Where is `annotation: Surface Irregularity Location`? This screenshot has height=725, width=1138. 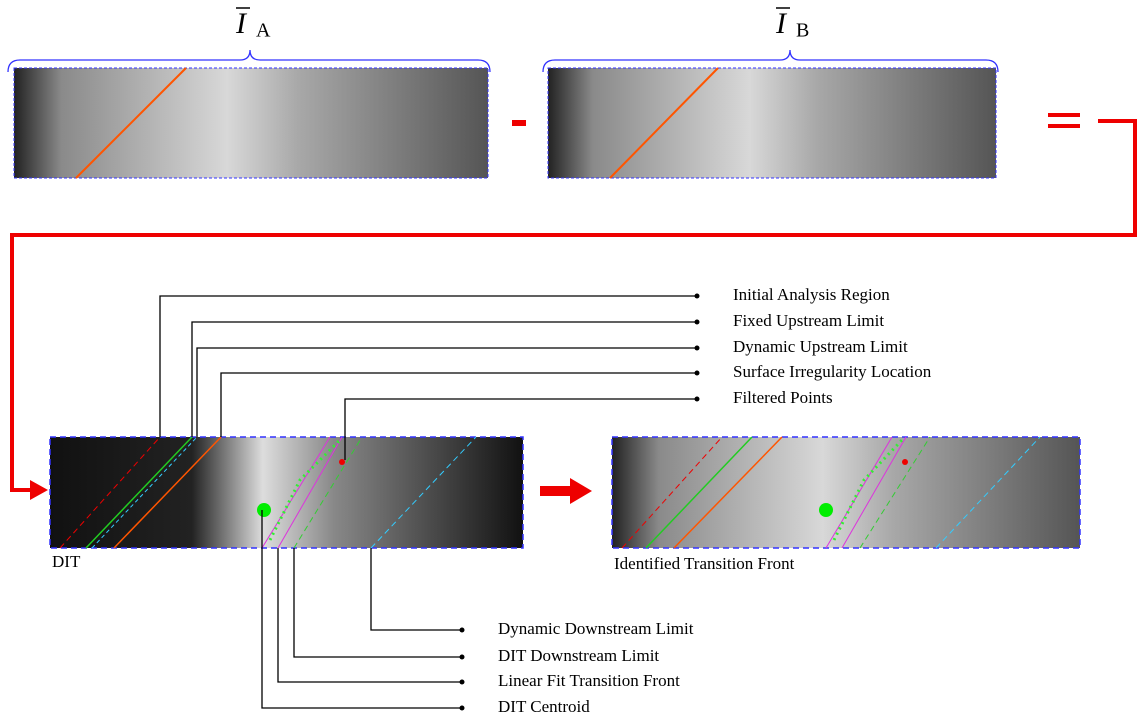
annotation: Surface Irregularity Location is located at coordinates (832, 371).